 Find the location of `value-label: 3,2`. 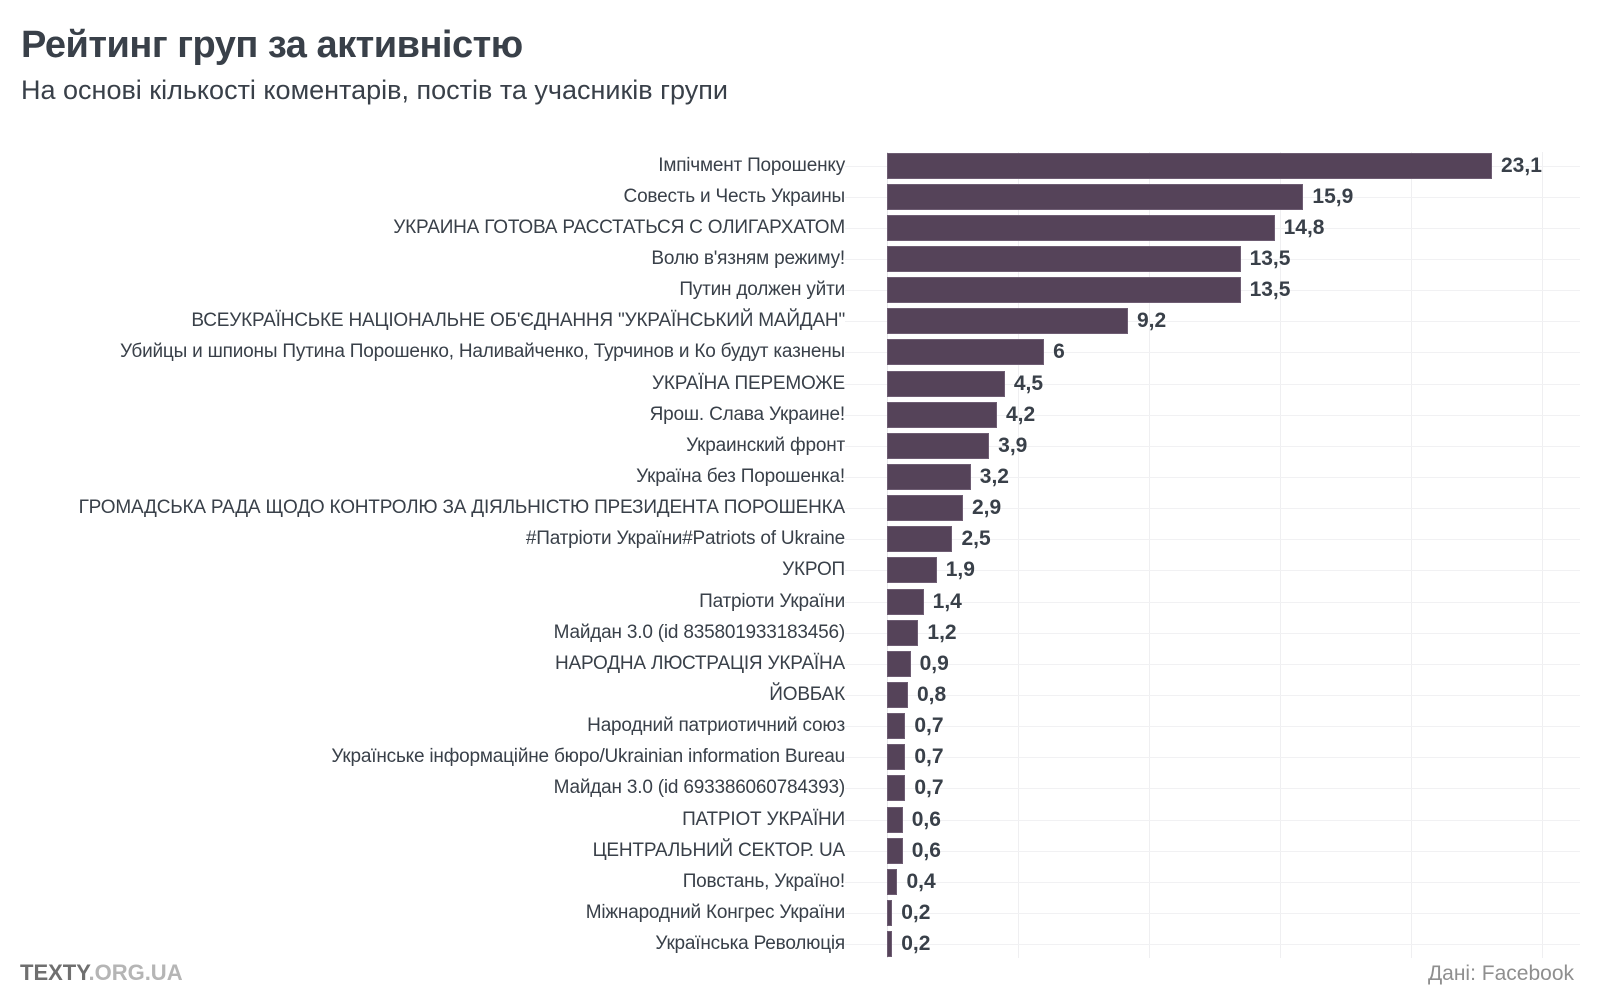

value-label: 3,2 is located at coordinates (994, 476).